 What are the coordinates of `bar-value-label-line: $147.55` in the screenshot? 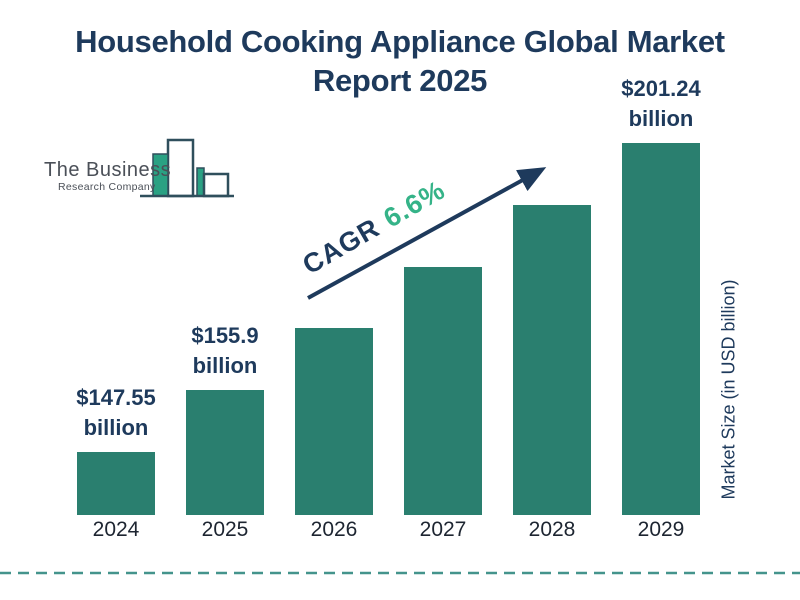 It's located at (116, 397).